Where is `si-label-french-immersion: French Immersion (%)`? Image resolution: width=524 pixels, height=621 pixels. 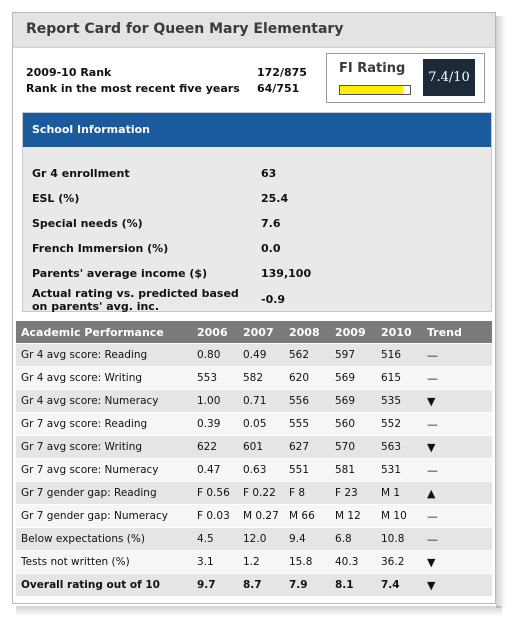 si-label-french-immersion: French Immersion (%) is located at coordinates (100, 248).